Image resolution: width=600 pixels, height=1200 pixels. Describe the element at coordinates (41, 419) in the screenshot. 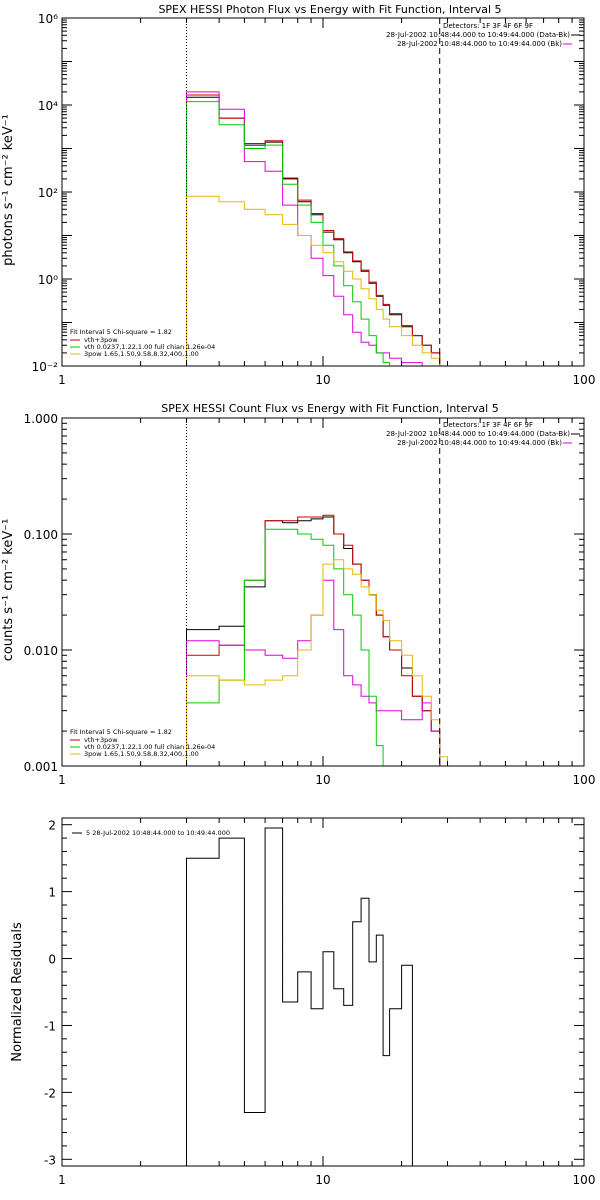

I see `count-y-tick-label: 1.000` at that location.